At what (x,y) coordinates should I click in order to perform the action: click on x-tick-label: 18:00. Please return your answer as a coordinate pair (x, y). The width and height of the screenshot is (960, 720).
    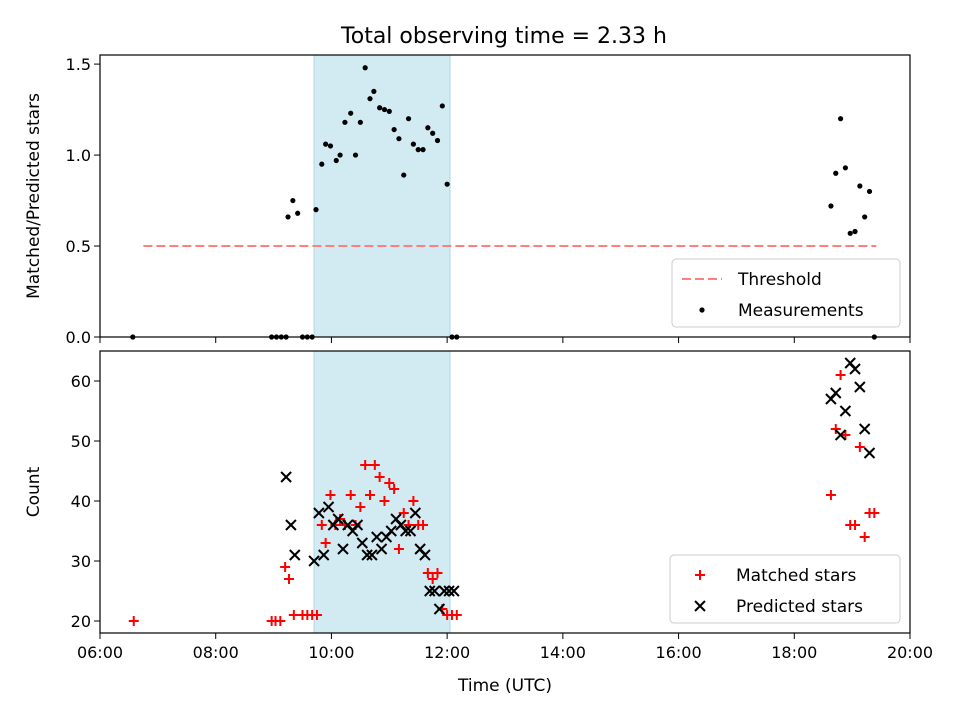
    Looking at the image, I should click on (794, 652).